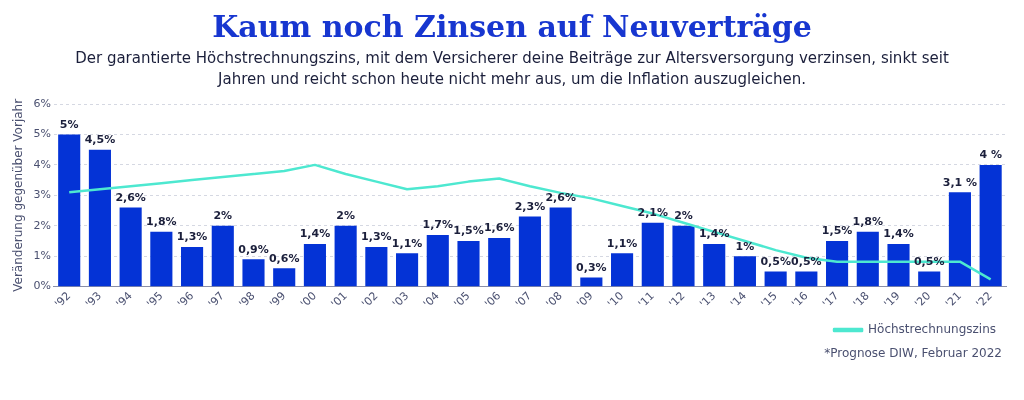 The height and width of the screenshot is (400, 1024). Describe the element at coordinates (708, 300) in the screenshot. I see `x-tick-label: '13` at that location.